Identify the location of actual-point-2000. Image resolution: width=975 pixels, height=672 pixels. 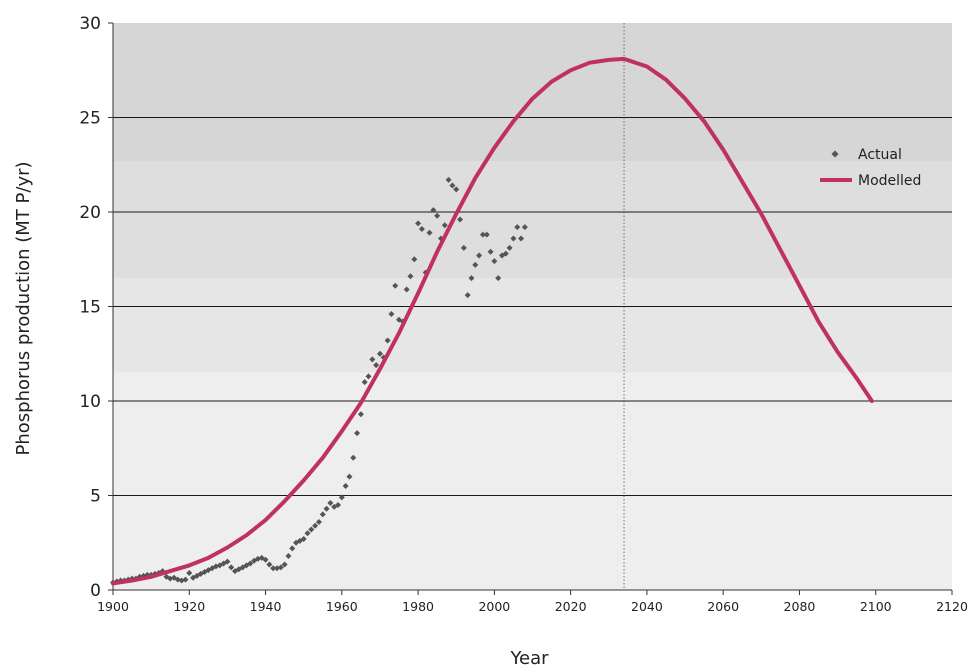
(494, 261).